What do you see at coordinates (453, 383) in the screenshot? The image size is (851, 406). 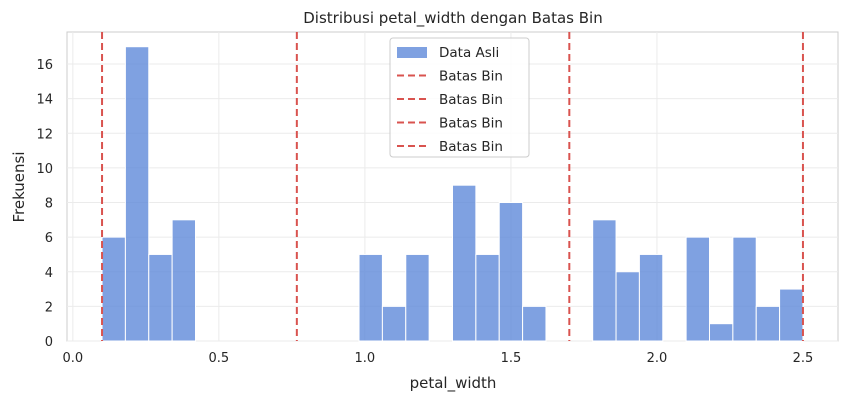 I see `x-axis-label: petal_width` at bounding box center [453, 383].